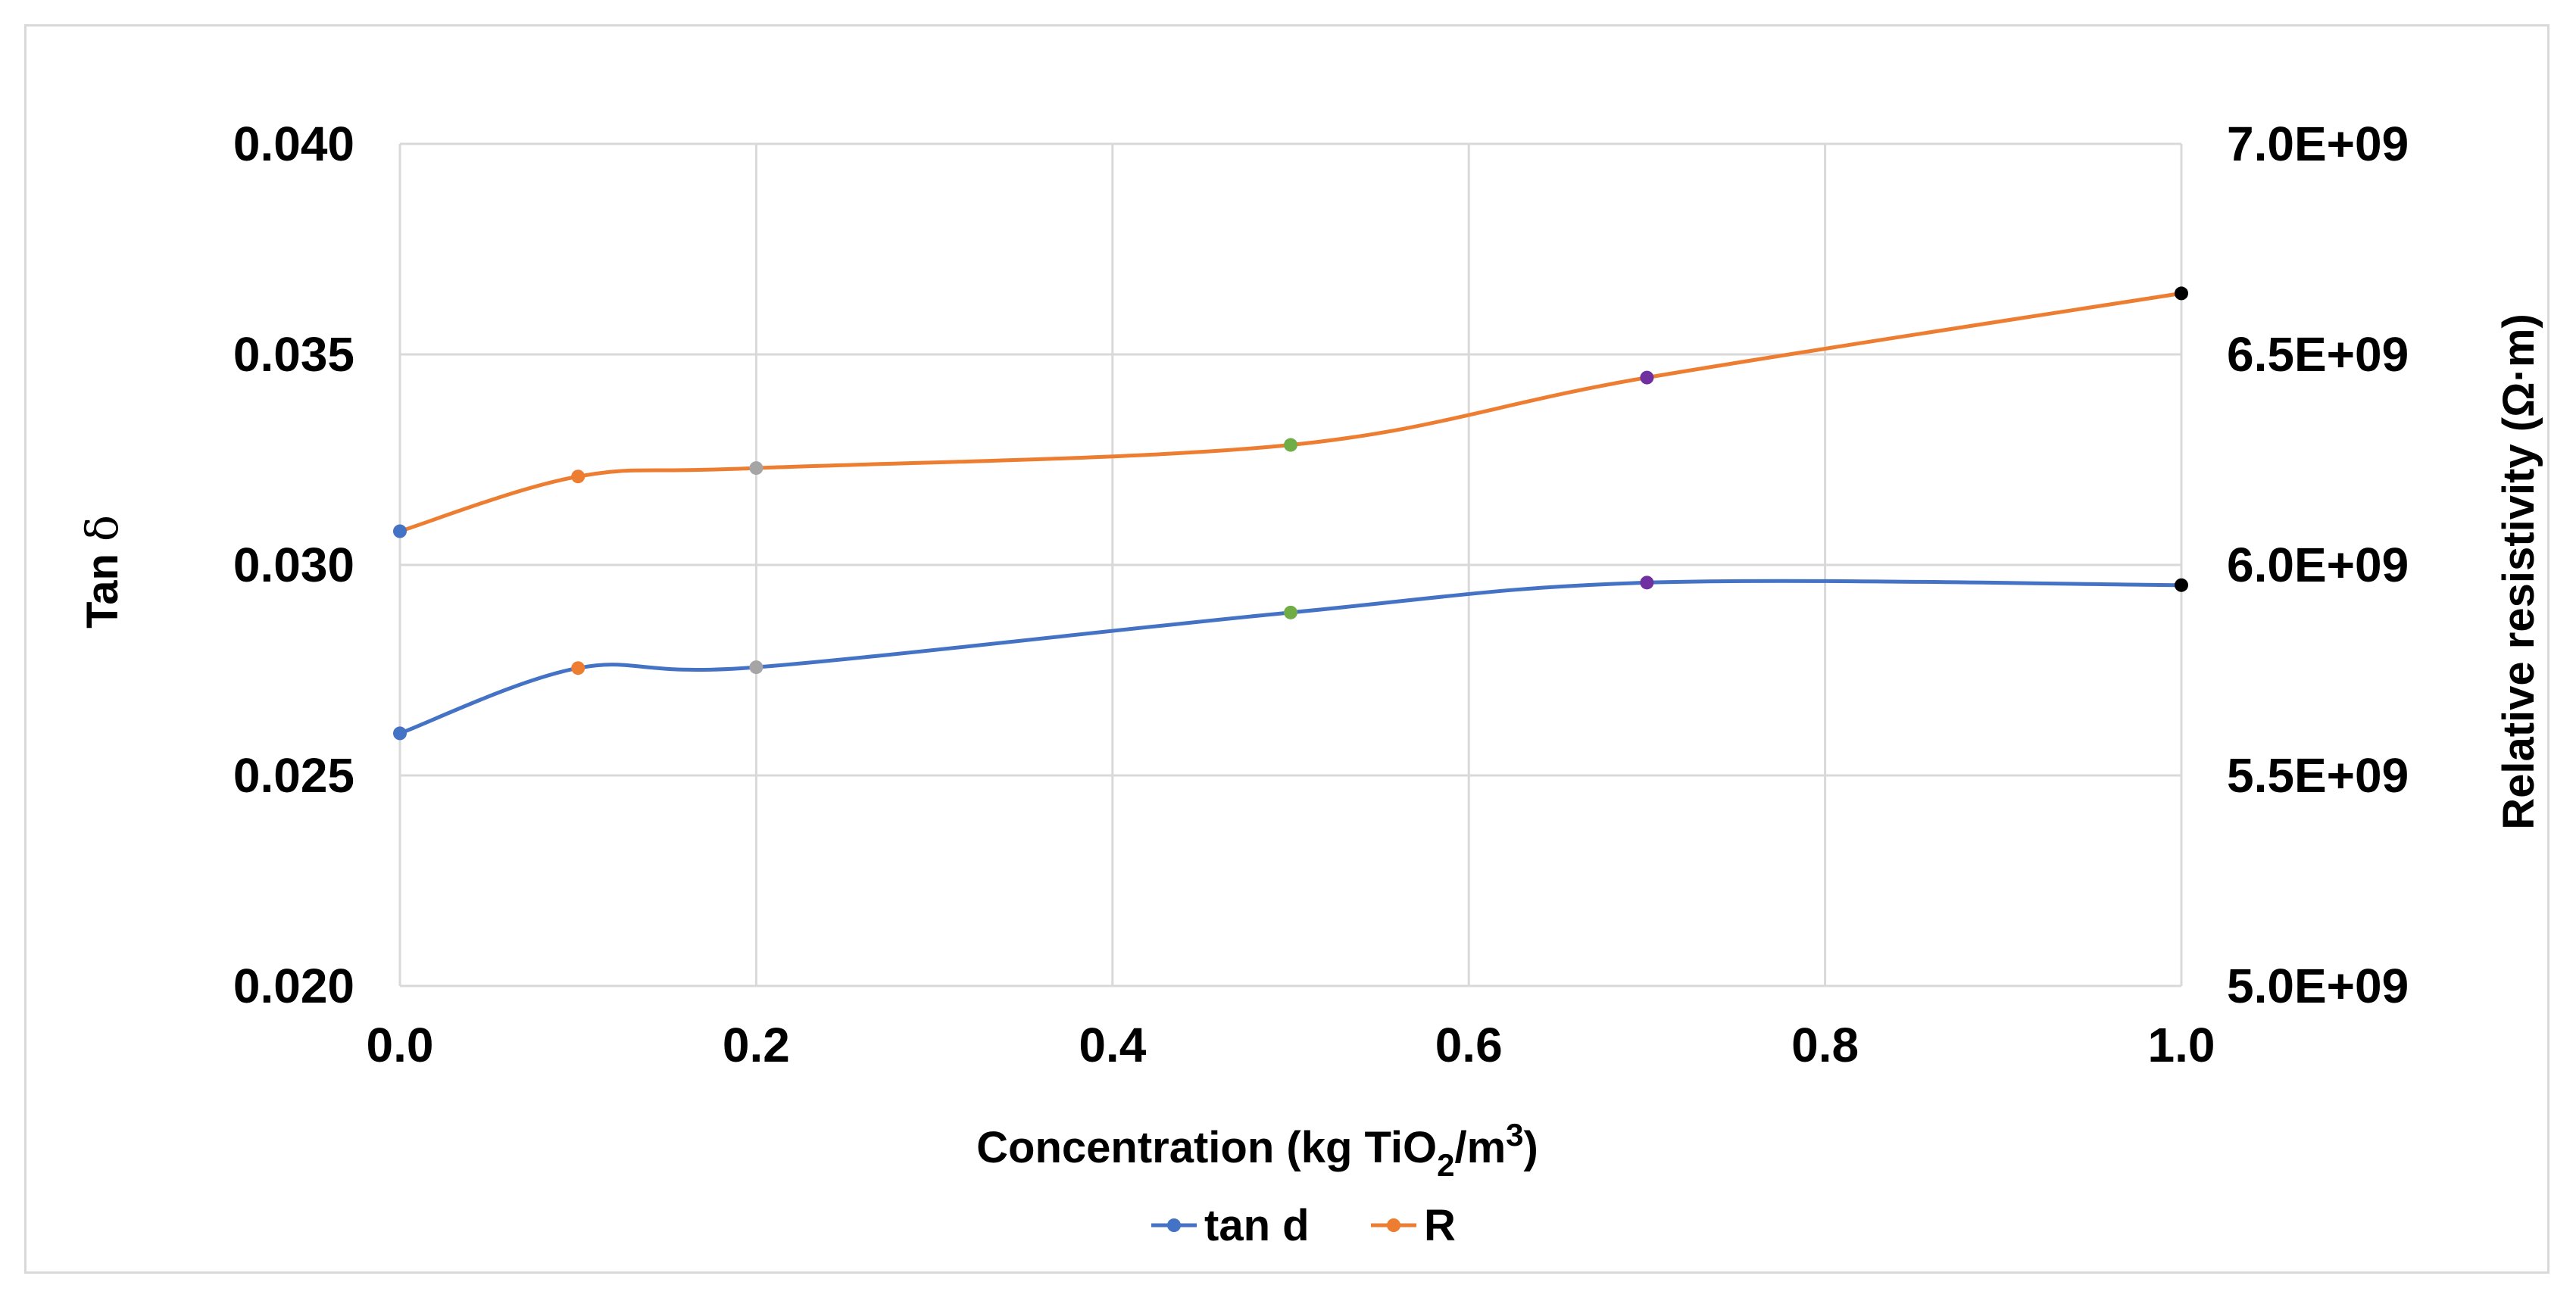 The width and height of the screenshot is (2576, 1304). Describe the element at coordinates (400, 1045) in the screenshot. I see `x-tick-label: 0.0` at that location.